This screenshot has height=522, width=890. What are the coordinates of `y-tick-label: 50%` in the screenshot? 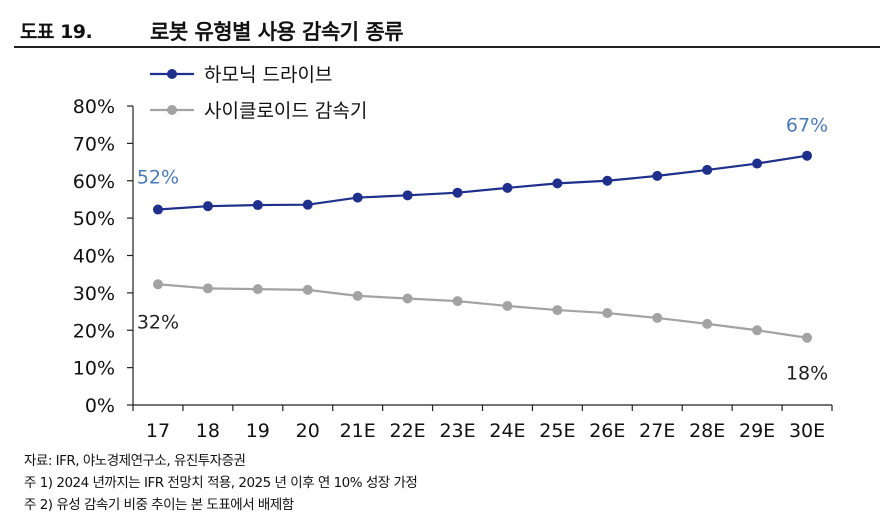 It's located at (94, 219).